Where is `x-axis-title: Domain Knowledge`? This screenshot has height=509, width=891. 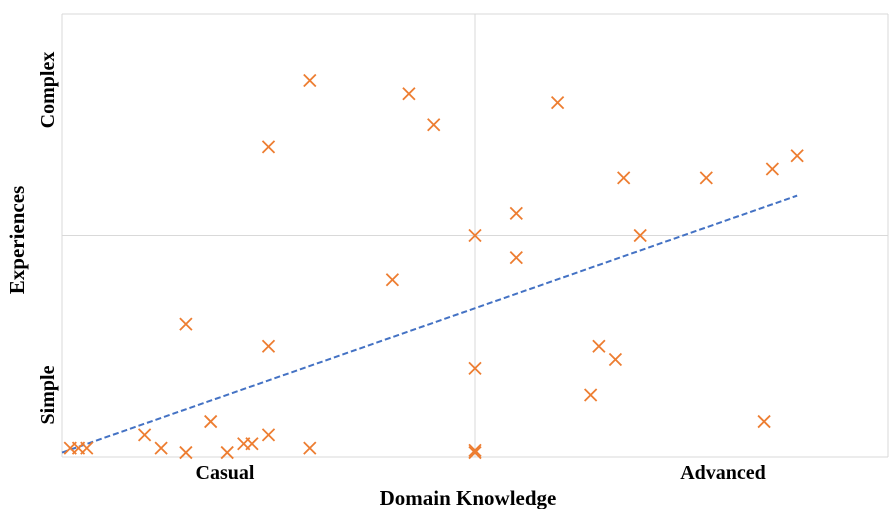
x-axis-title: Domain Knowledge is located at coordinates (468, 497).